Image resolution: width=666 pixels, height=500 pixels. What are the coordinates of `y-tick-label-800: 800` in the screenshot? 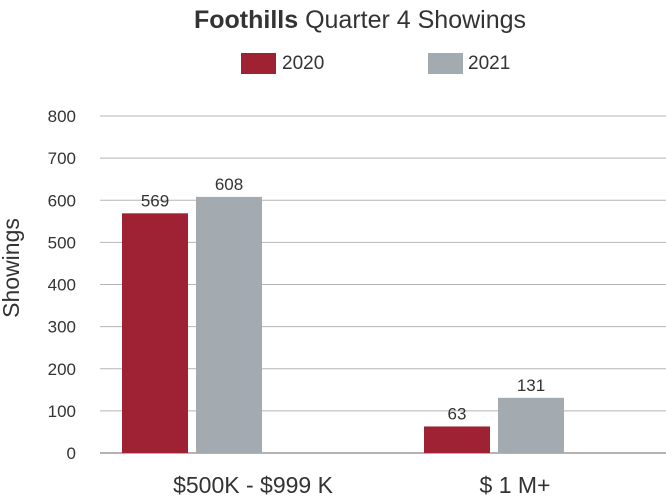 It's located at (62, 116).